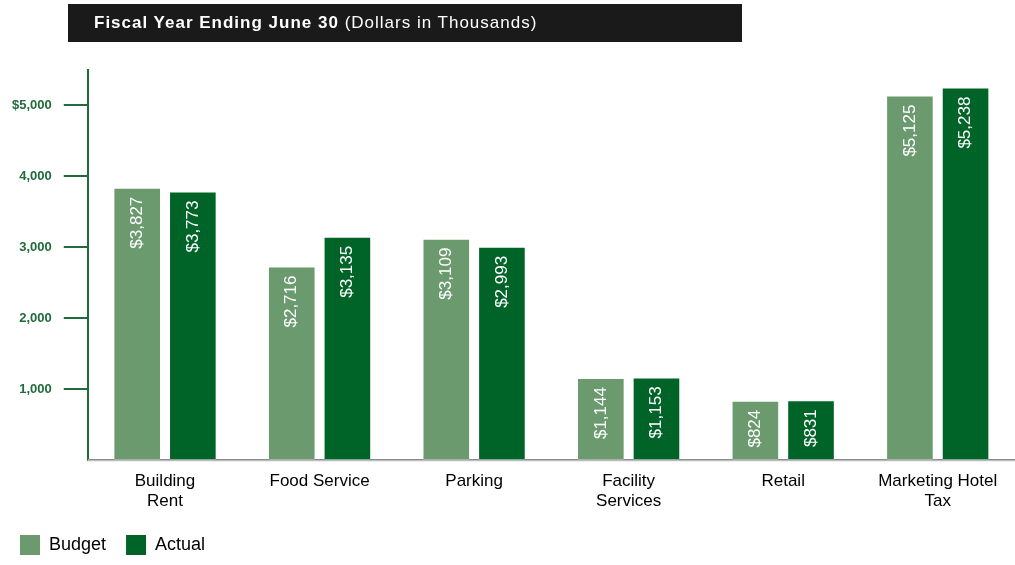 The image size is (1015, 565). Describe the element at coordinates (501, 281) in the screenshot. I see `data-label: $2,993` at that location.